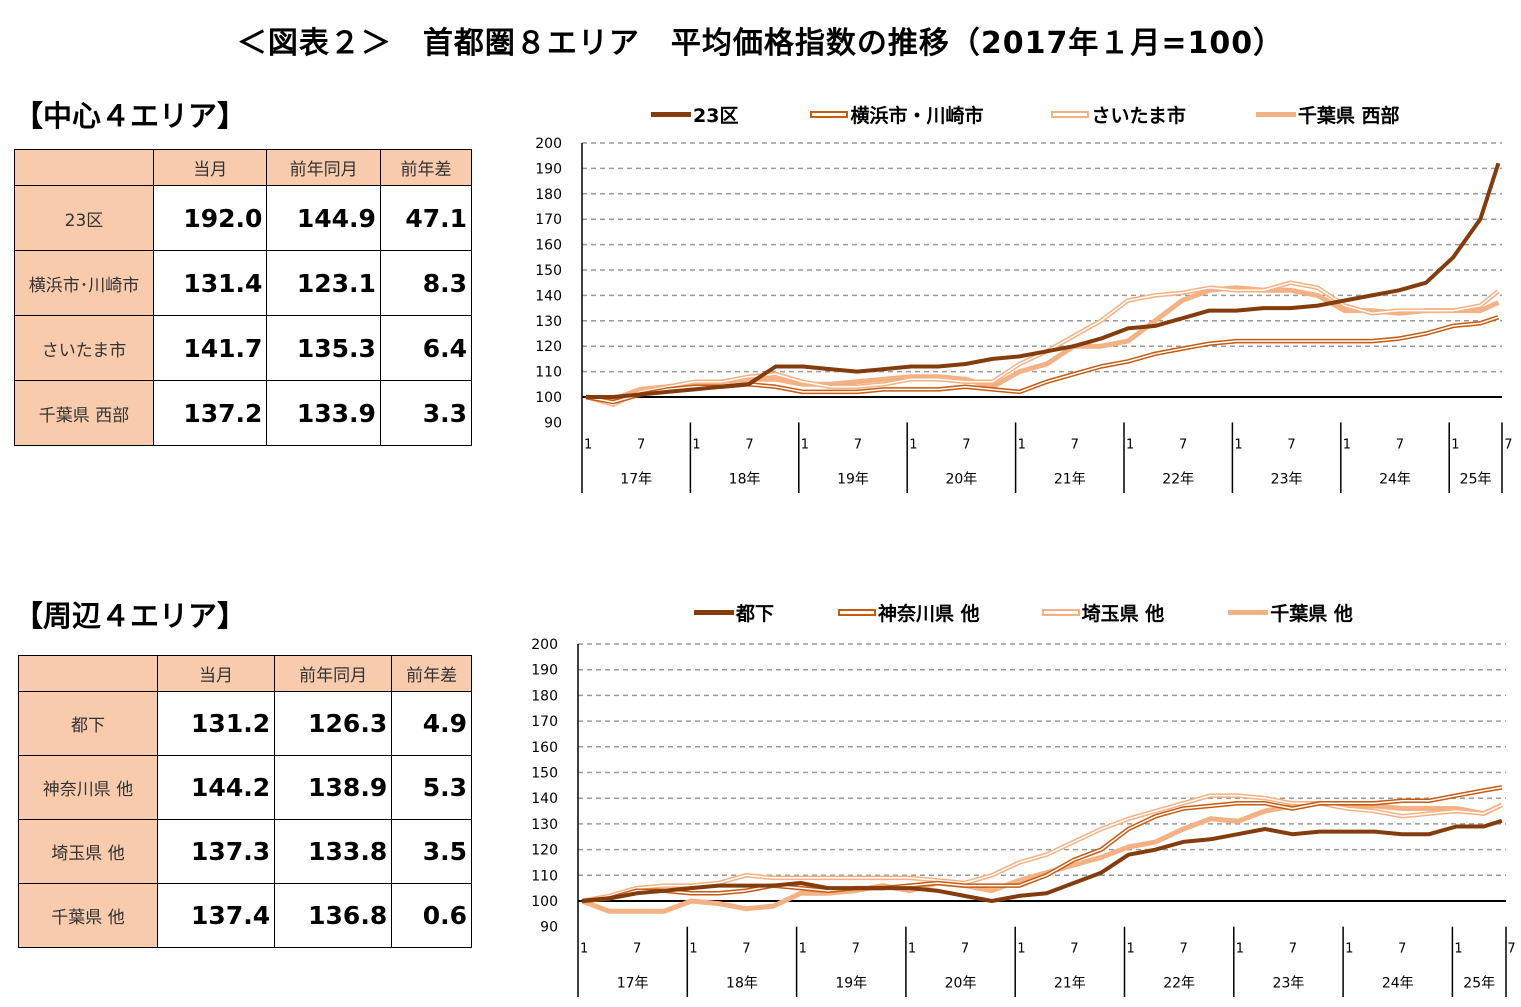 The width and height of the screenshot is (1521, 1007). What do you see at coordinates (333, 915) in the screenshot?
I see `prev-year-value: 136.8` at bounding box center [333, 915].